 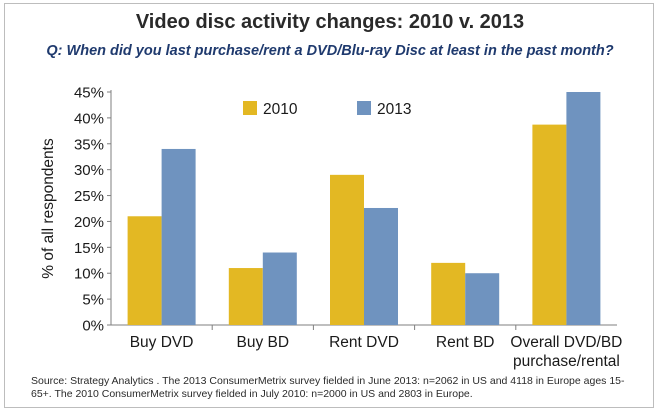 I want to click on y-tick-label: 20%, so click(x=89, y=222).